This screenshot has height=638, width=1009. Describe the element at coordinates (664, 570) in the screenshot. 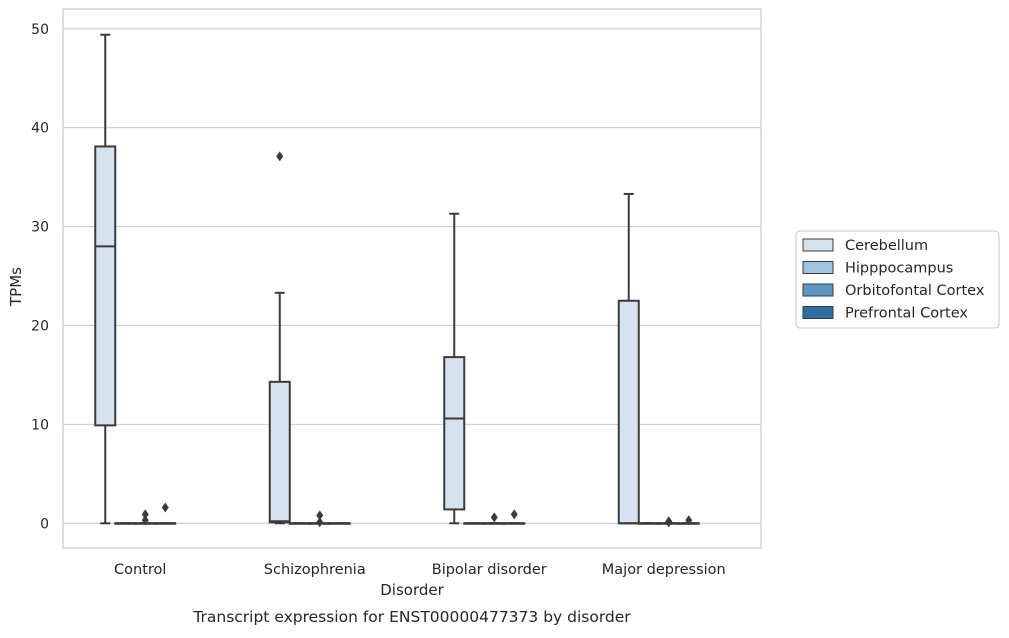

I see `x-tick-label: Major depression` at that location.